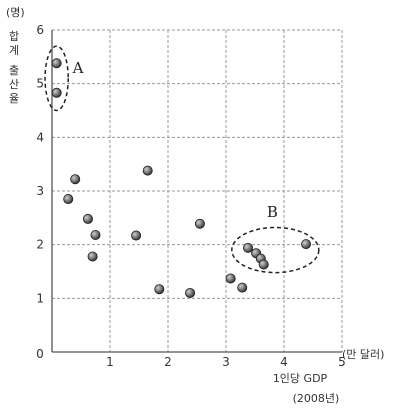 This screenshot has width=412, height=410. Describe the element at coordinates (40, 84) in the screenshot. I see `y-tick-label: 5` at that location.